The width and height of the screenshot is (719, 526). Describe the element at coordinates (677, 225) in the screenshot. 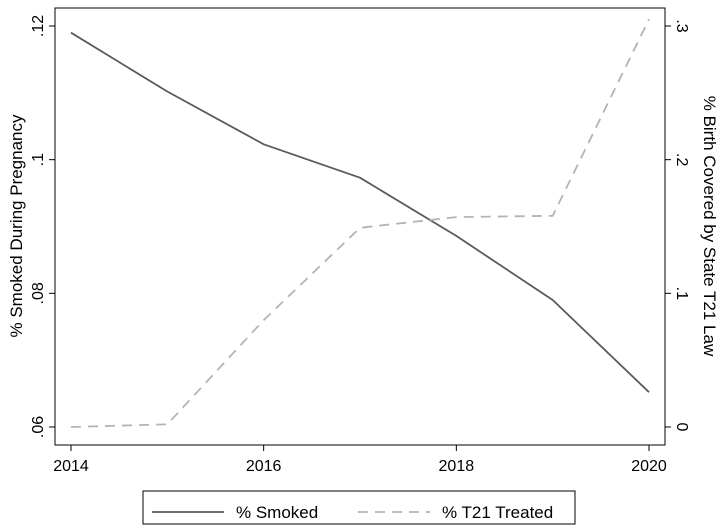

I see `y-axis-right: 0 .1 .2 .3` at that location.